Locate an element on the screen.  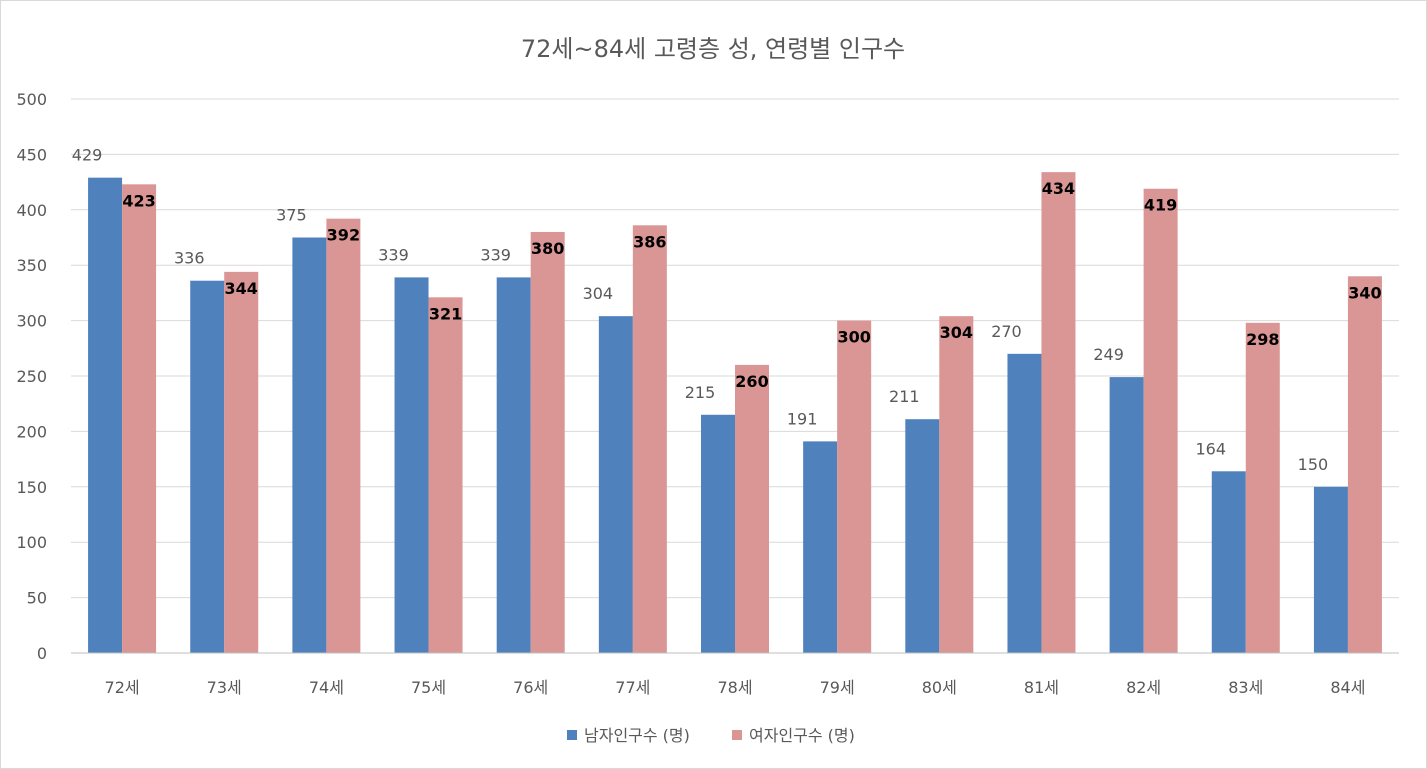
x-tick-label: 80세 is located at coordinates (939, 687).